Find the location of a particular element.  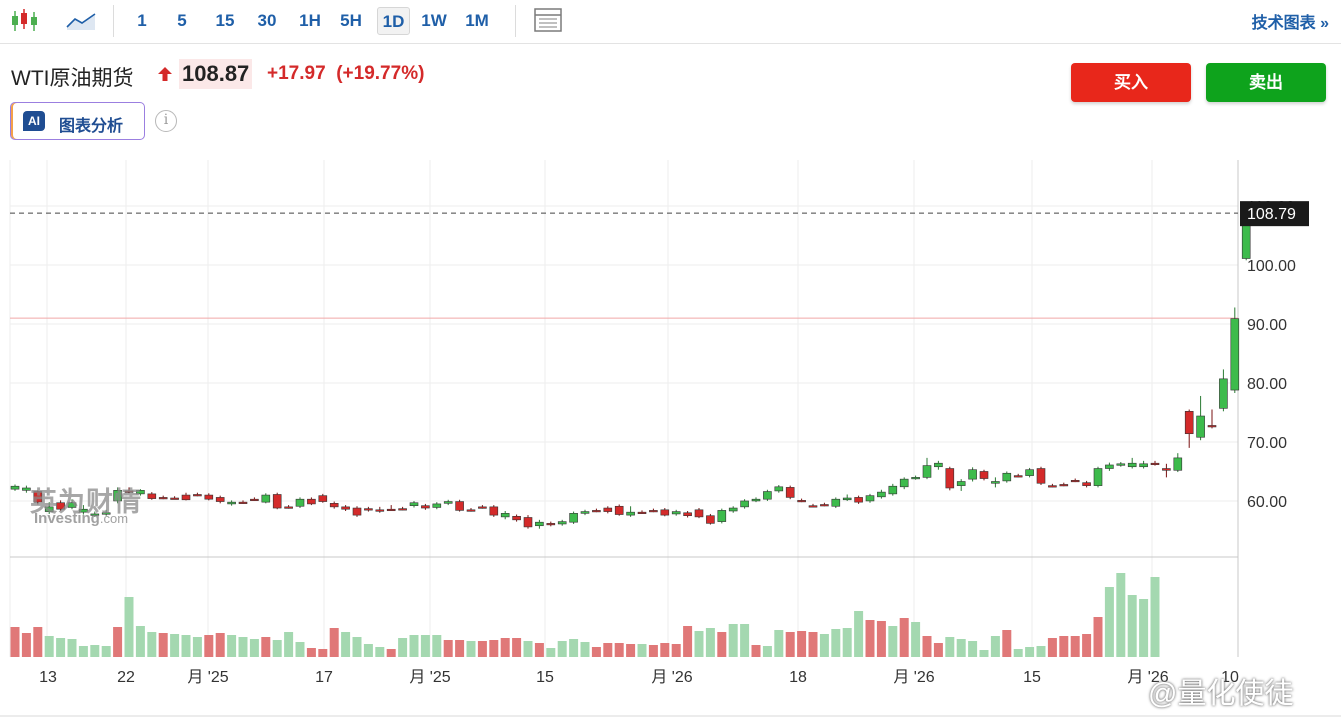

instrument-name: WTI原油期货 is located at coordinates (72, 78).